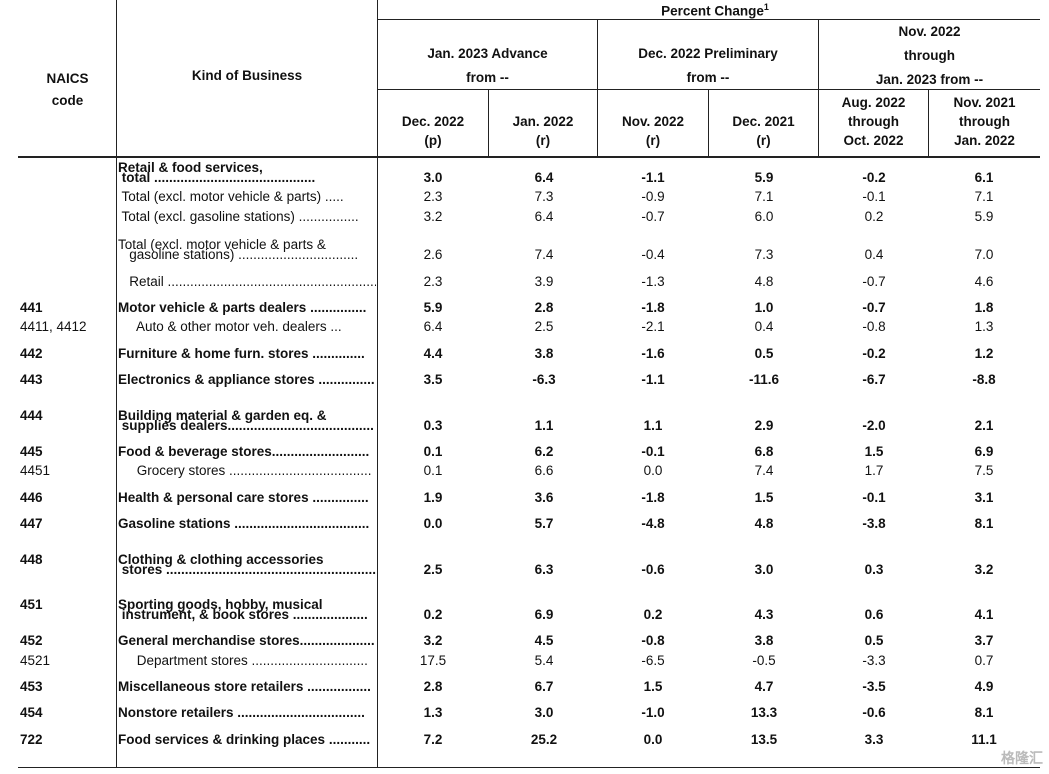 The width and height of the screenshot is (1049, 774). I want to click on percent-change-value: -1.0, so click(653, 712).